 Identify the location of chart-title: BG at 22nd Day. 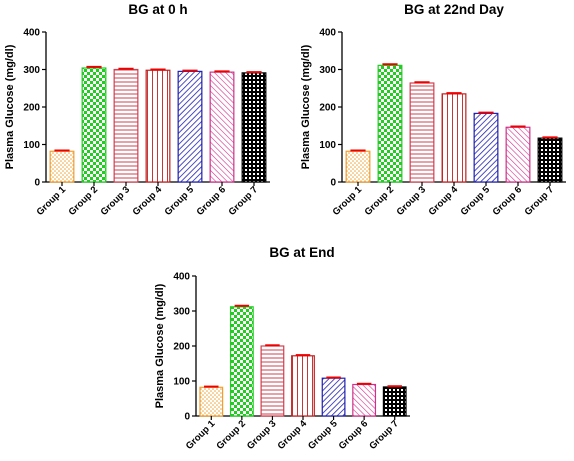
(454, 9).